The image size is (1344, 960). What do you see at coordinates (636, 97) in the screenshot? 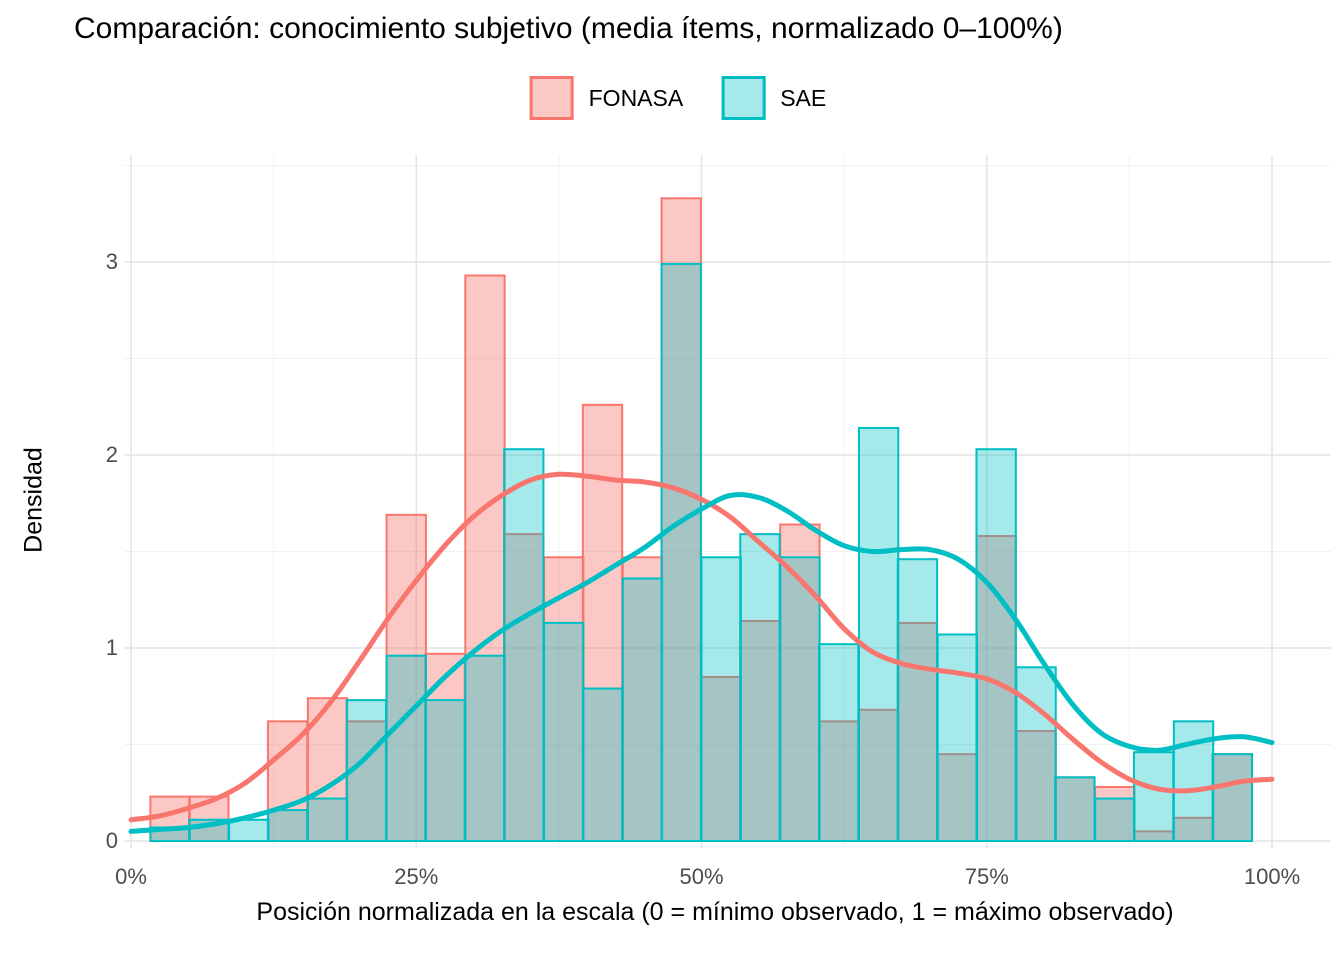
I see `legend-label-fonasa: FONASA` at bounding box center [636, 97].